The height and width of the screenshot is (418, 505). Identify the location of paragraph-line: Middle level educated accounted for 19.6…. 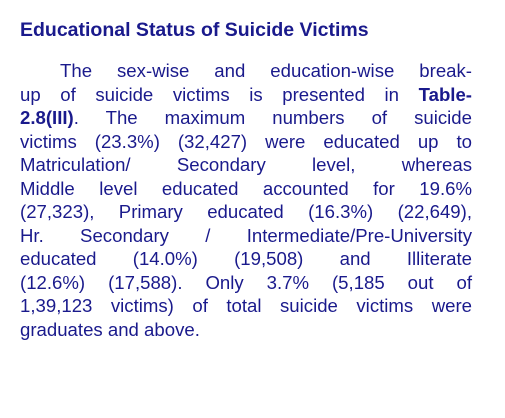
(246, 189).